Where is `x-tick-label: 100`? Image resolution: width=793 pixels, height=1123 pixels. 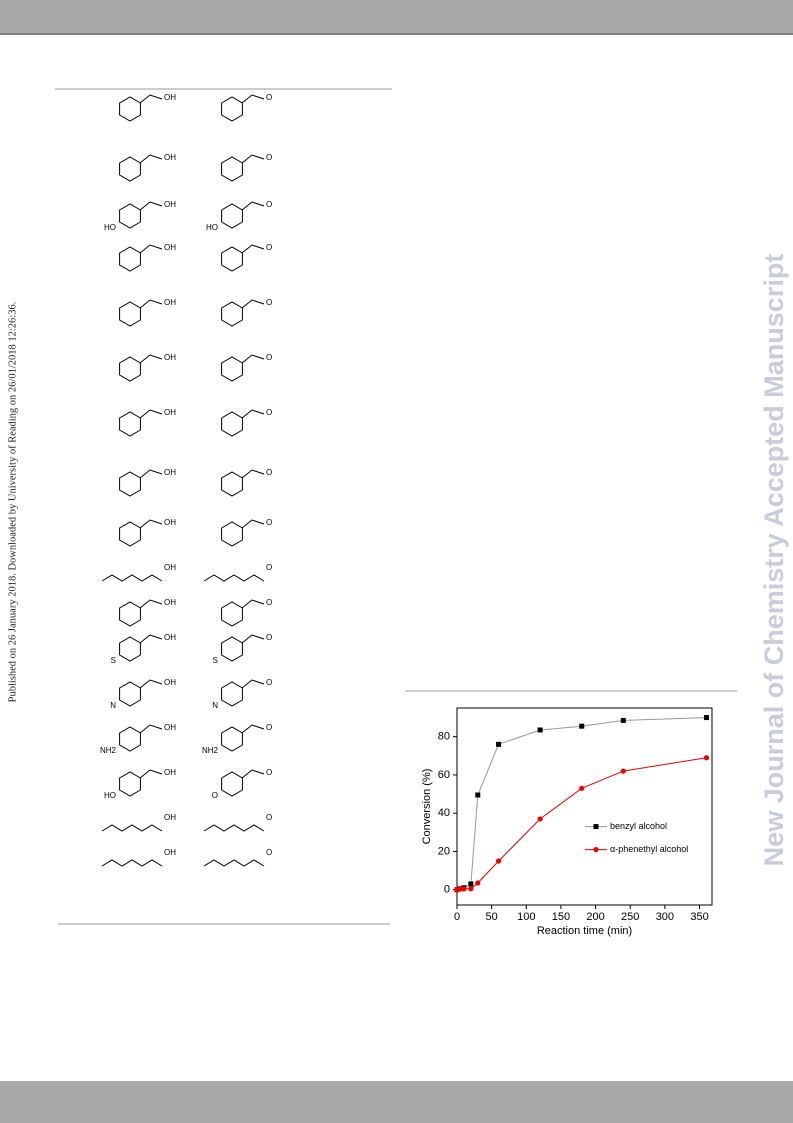
x-tick-label: 100 is located at coordinates (526, 917).